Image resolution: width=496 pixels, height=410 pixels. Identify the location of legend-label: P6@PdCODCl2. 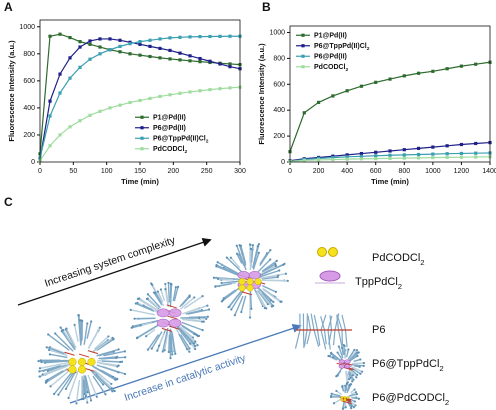
(410, 399).